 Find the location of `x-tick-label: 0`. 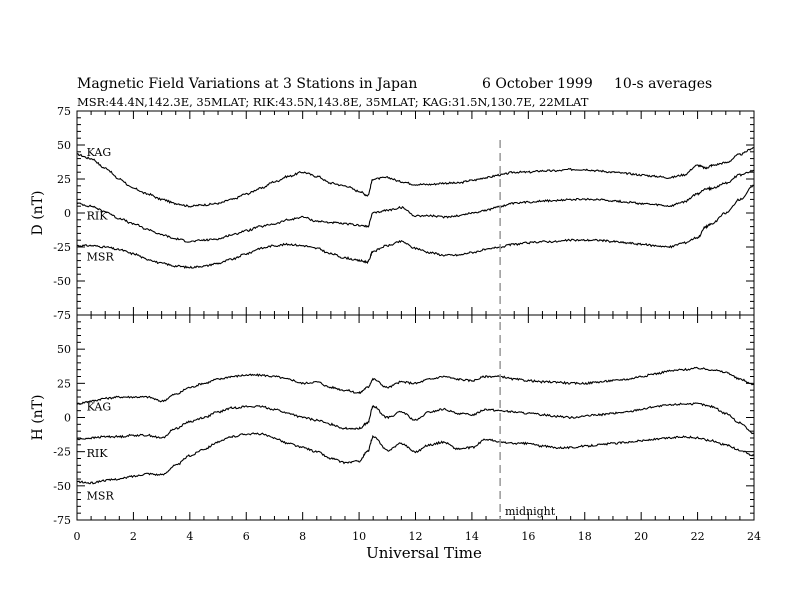

x-tick-label: 0 is located at coordinates (77, 536).